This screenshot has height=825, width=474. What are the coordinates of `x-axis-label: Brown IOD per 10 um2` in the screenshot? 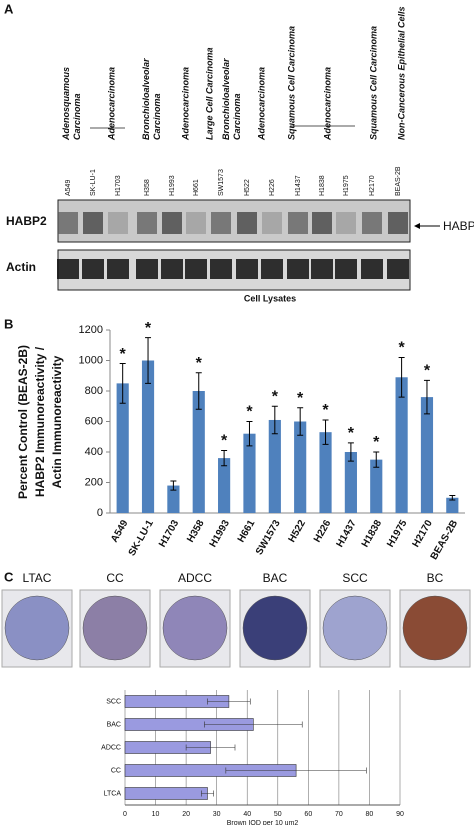 It's located at (263, 822).